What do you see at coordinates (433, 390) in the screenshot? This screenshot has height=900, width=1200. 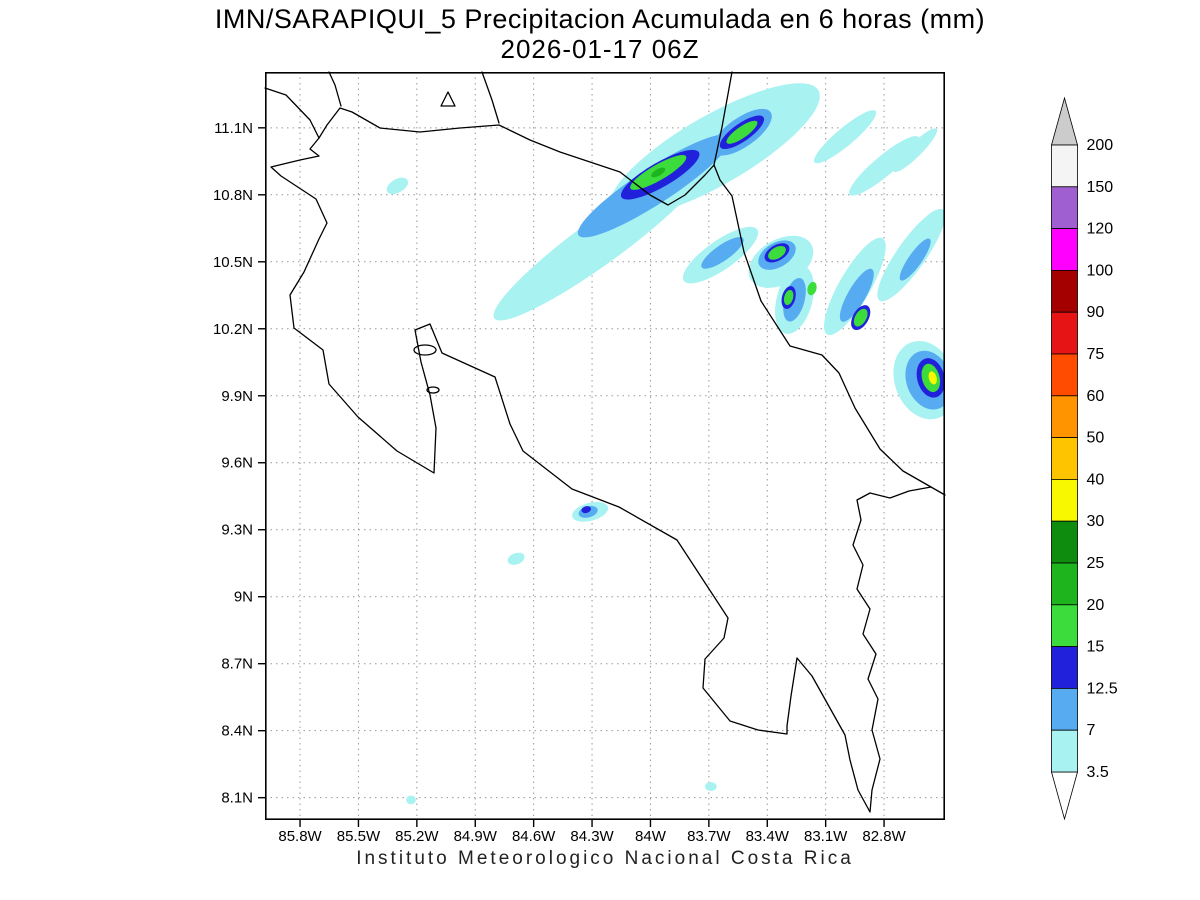 I see `gulf-island-small` at bounding box center [433, 390].